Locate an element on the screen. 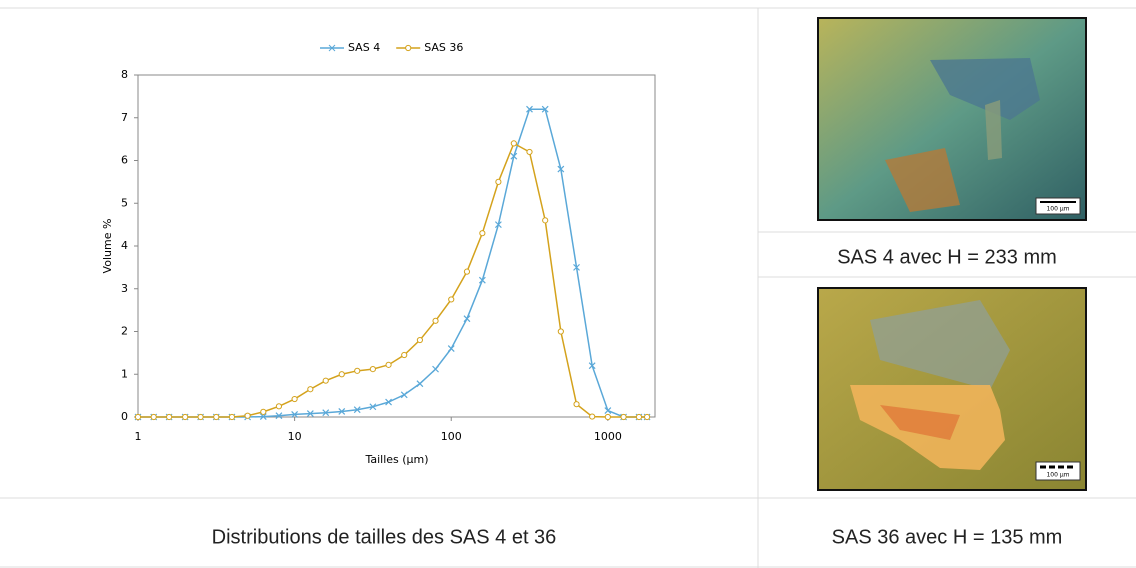 The width and height of the screenshot is (1136, 568). x-axis-label: Tailles (µm) is located at coordinates (396, 459).